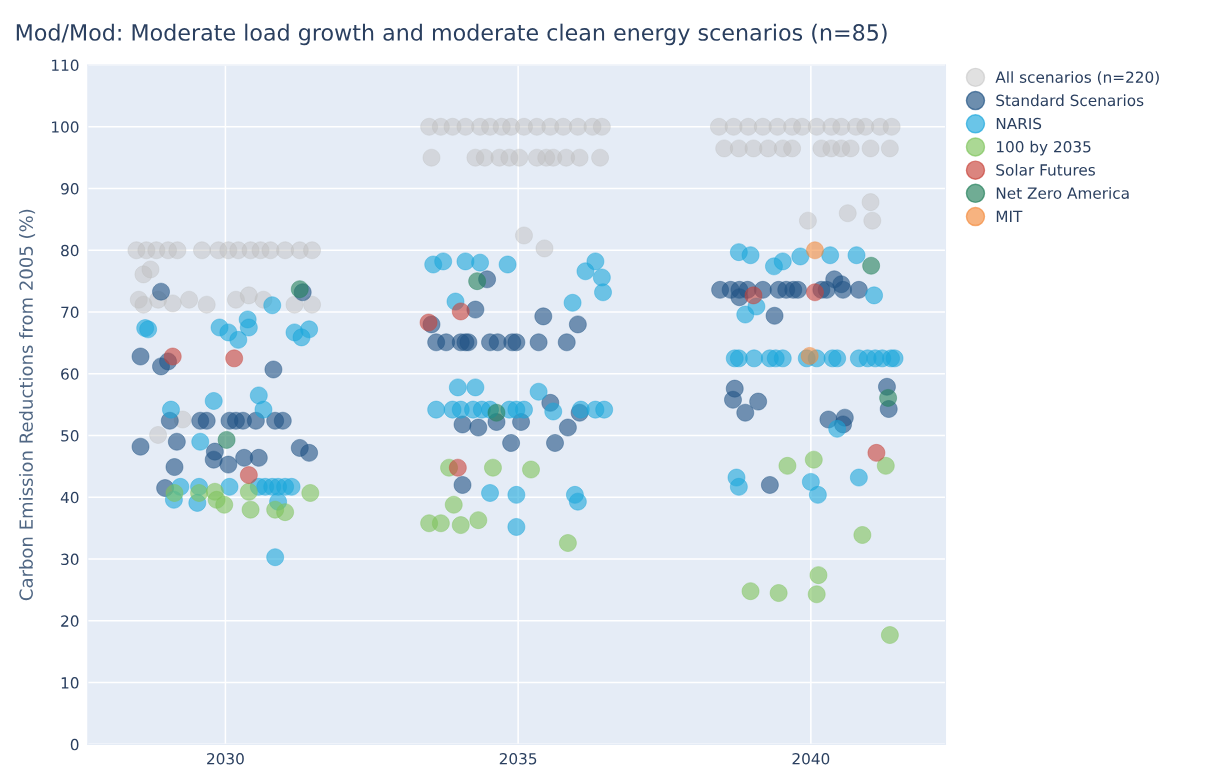 The image size is (1220, 765). What do you see at coordinates (1070, 100) in the screenshot?
I see `legend-label: Standard Scenarios` at bounding box center [1070, 100].